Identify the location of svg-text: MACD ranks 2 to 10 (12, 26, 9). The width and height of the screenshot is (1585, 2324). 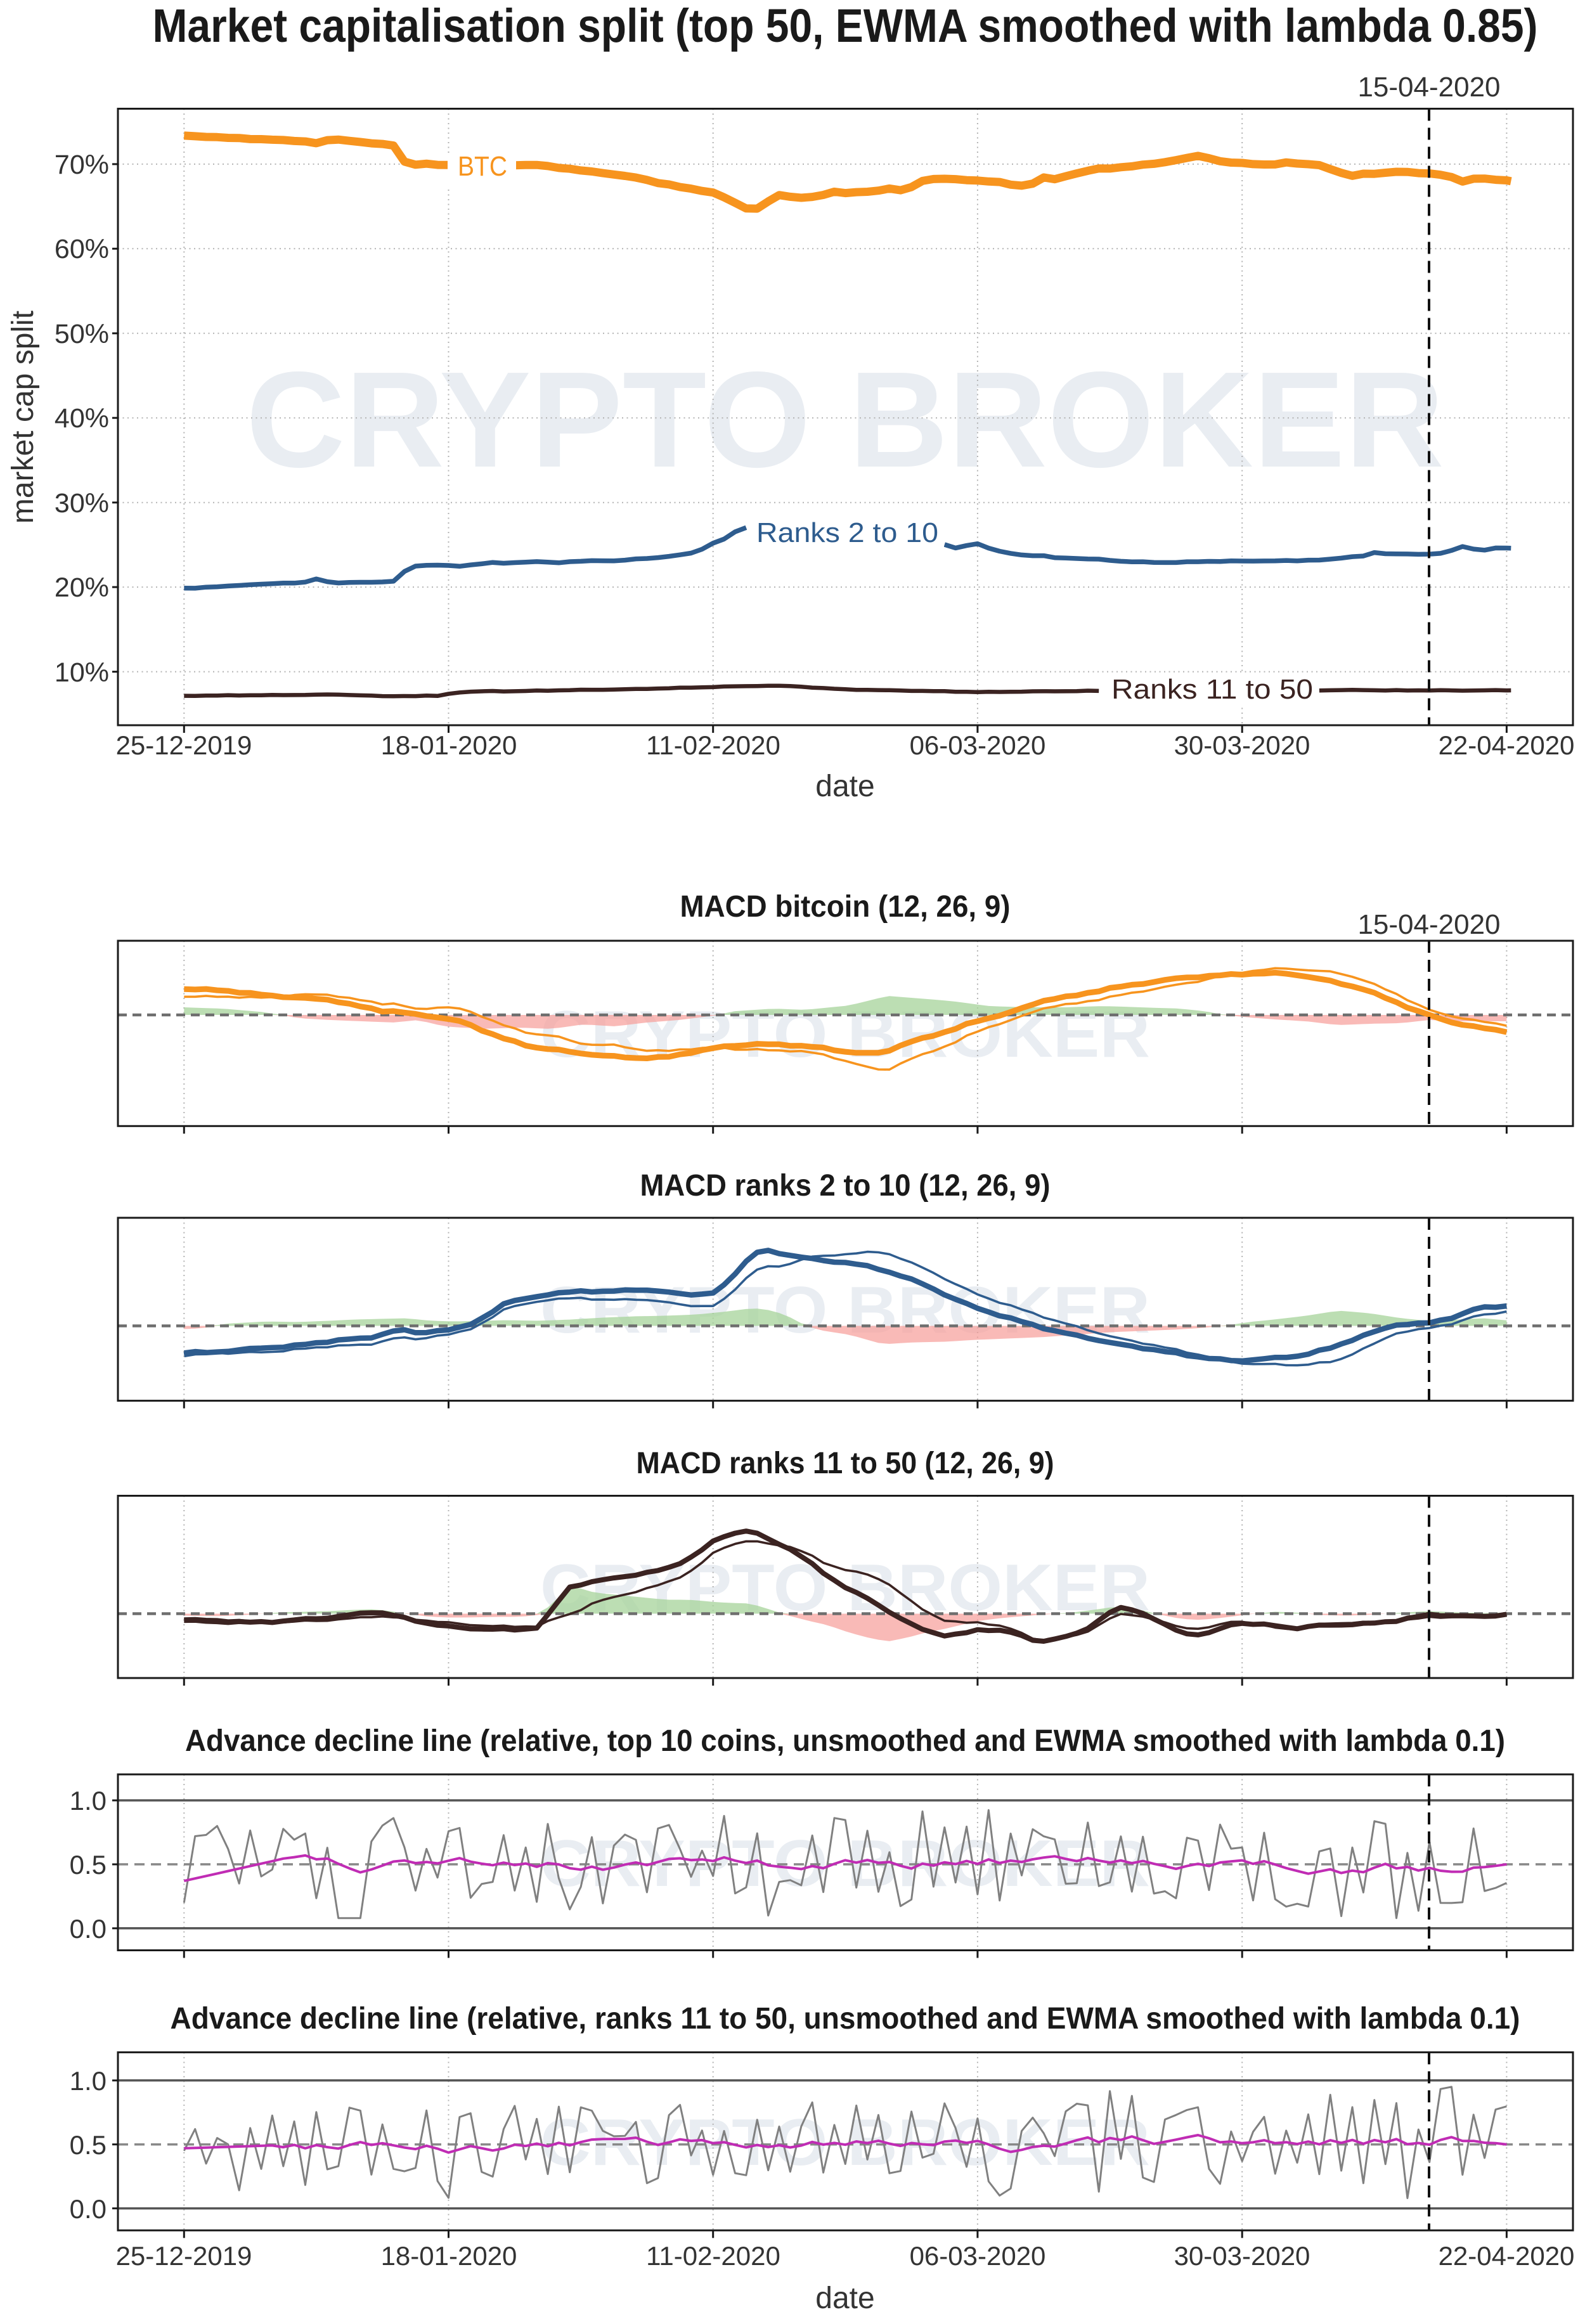
(845, 1186).